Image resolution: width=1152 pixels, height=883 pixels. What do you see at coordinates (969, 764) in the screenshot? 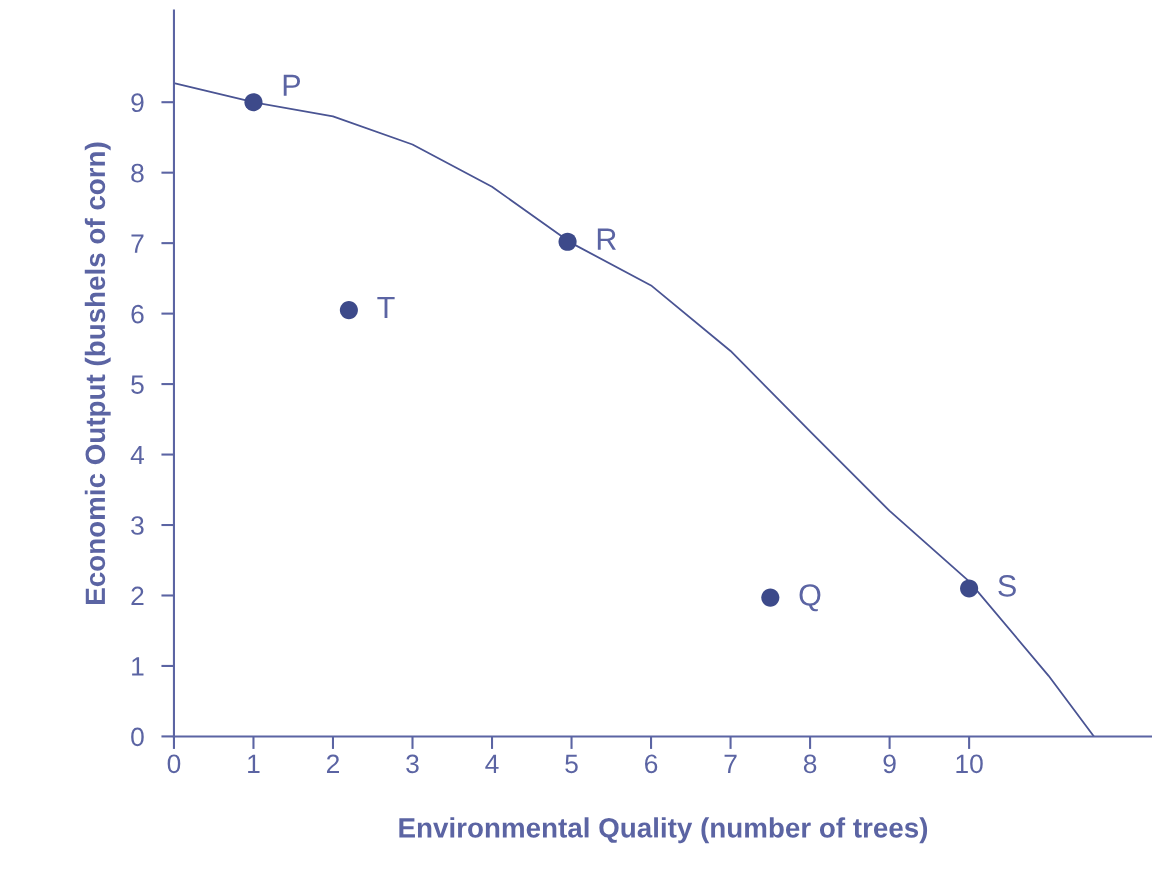
I see `x-tick-label: 10` at bounding box center [969, 764].